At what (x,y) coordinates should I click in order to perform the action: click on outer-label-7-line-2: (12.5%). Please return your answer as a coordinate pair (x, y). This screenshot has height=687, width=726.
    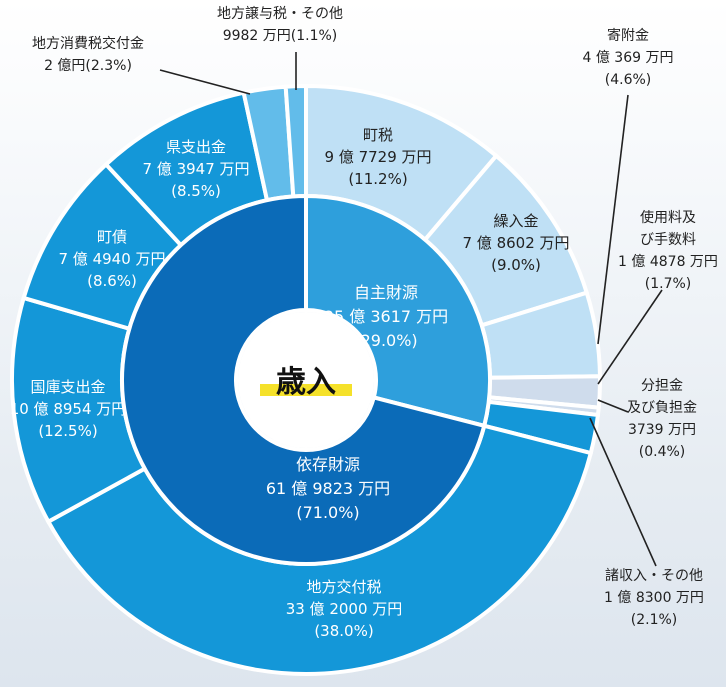
    Looking at the image, I should click on (67, 431).